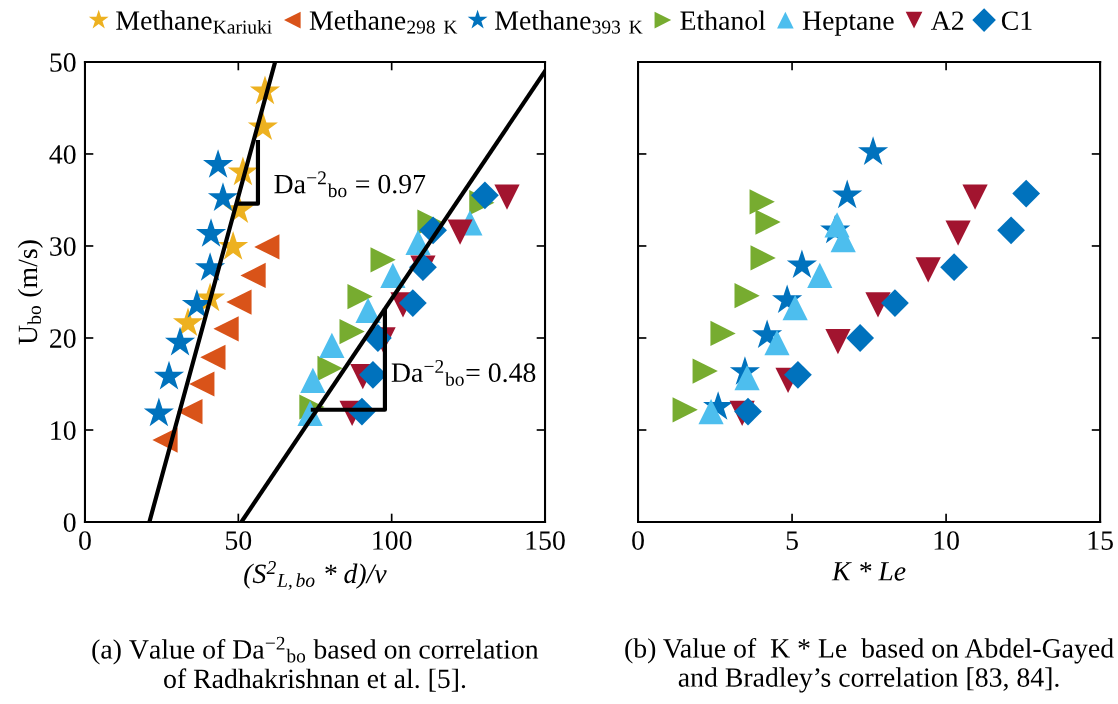 The height and width of the screenshot is (704, 1118). I want to click on x-tick-label: 5, so click(792, 540).